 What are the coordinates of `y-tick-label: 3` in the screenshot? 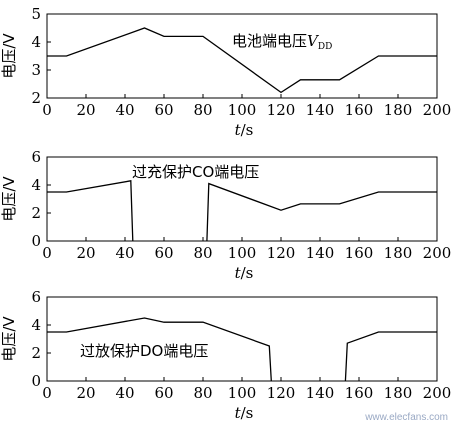 It's located at (36, 70).